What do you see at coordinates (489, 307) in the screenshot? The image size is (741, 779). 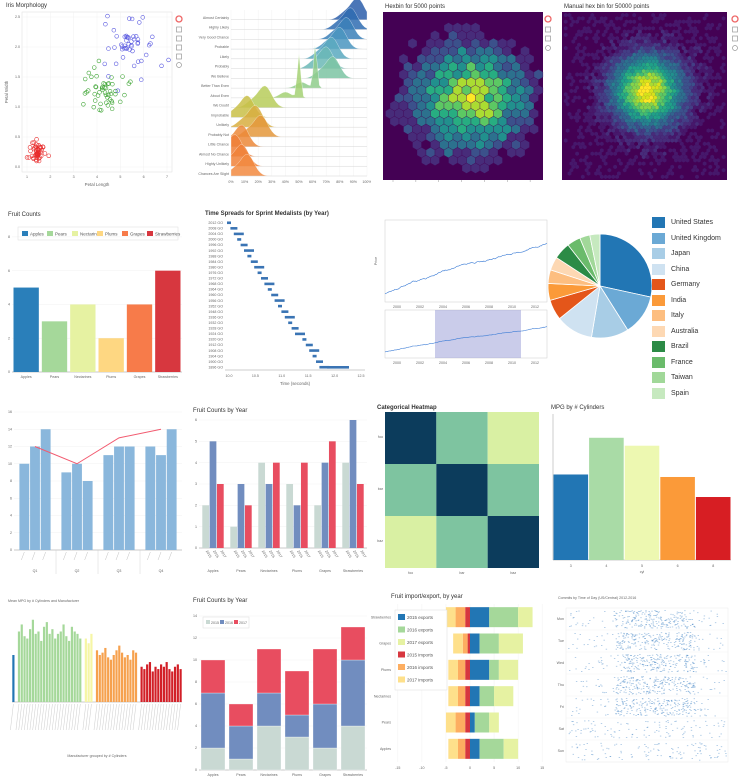 I see `x-tick-label: 2008` at bounding box center [489, 307].